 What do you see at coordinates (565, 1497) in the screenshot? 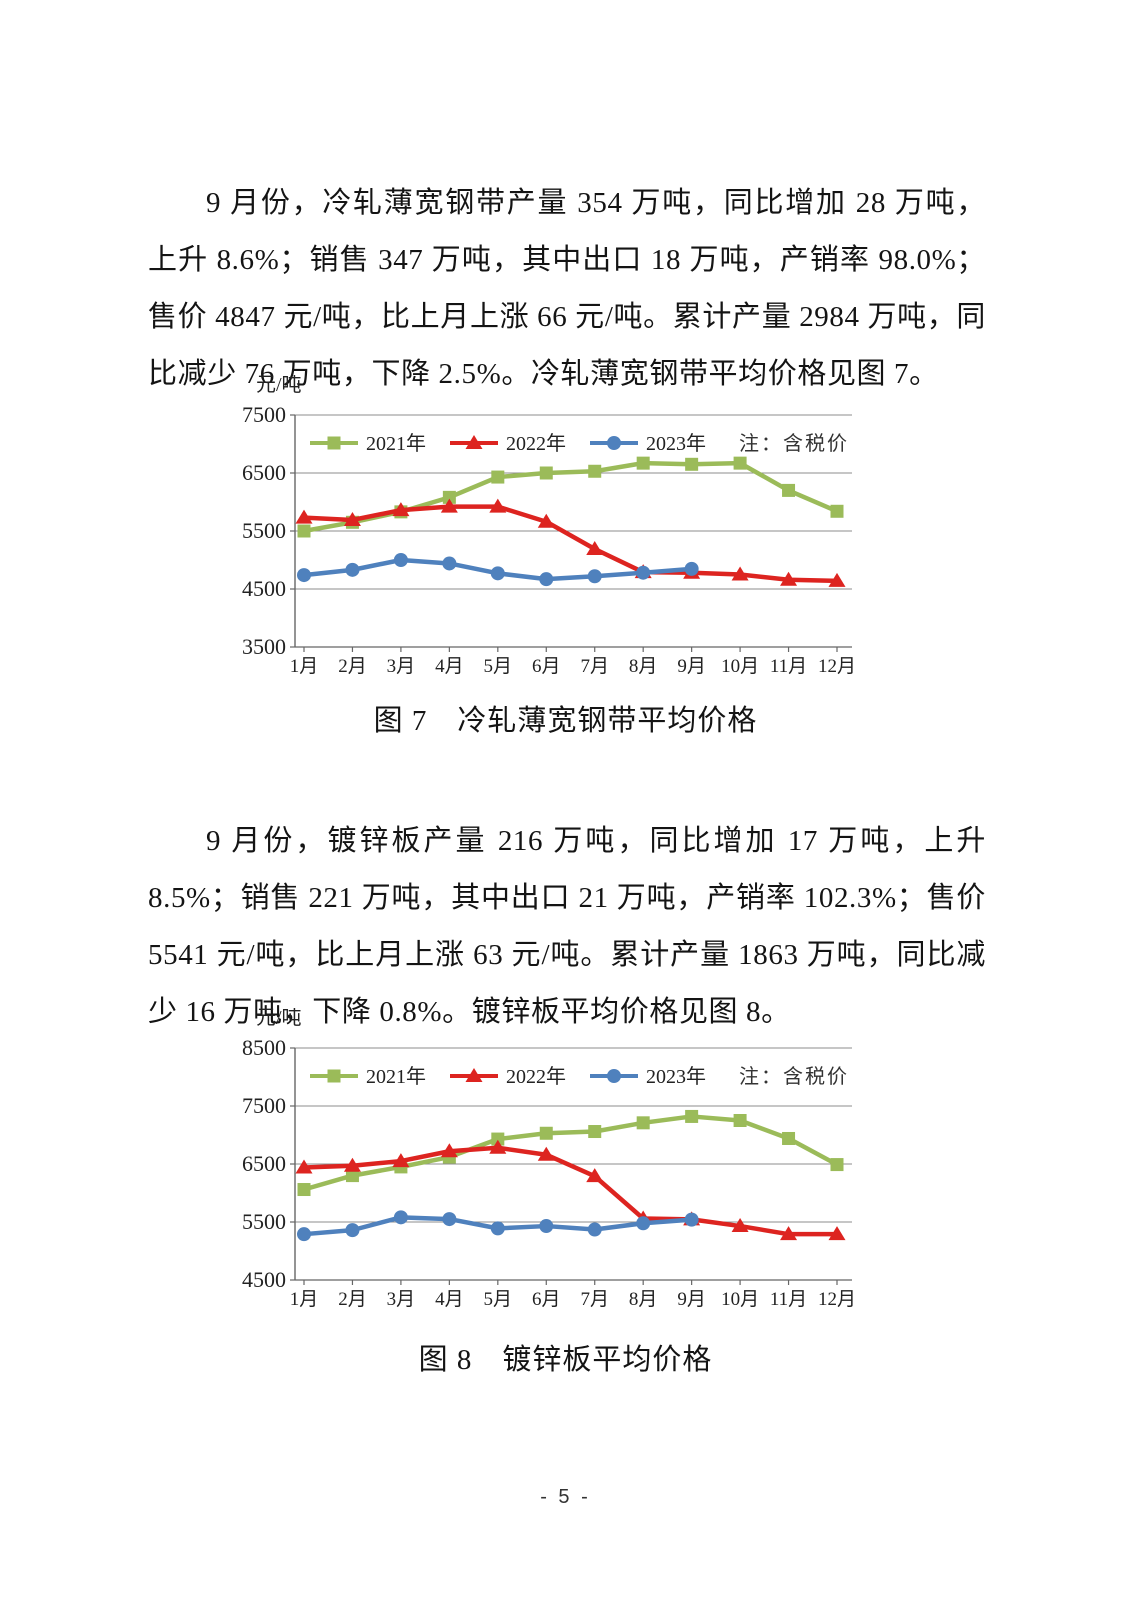
I see `page-number: - 5 -` at bounding box center [565, 1497].